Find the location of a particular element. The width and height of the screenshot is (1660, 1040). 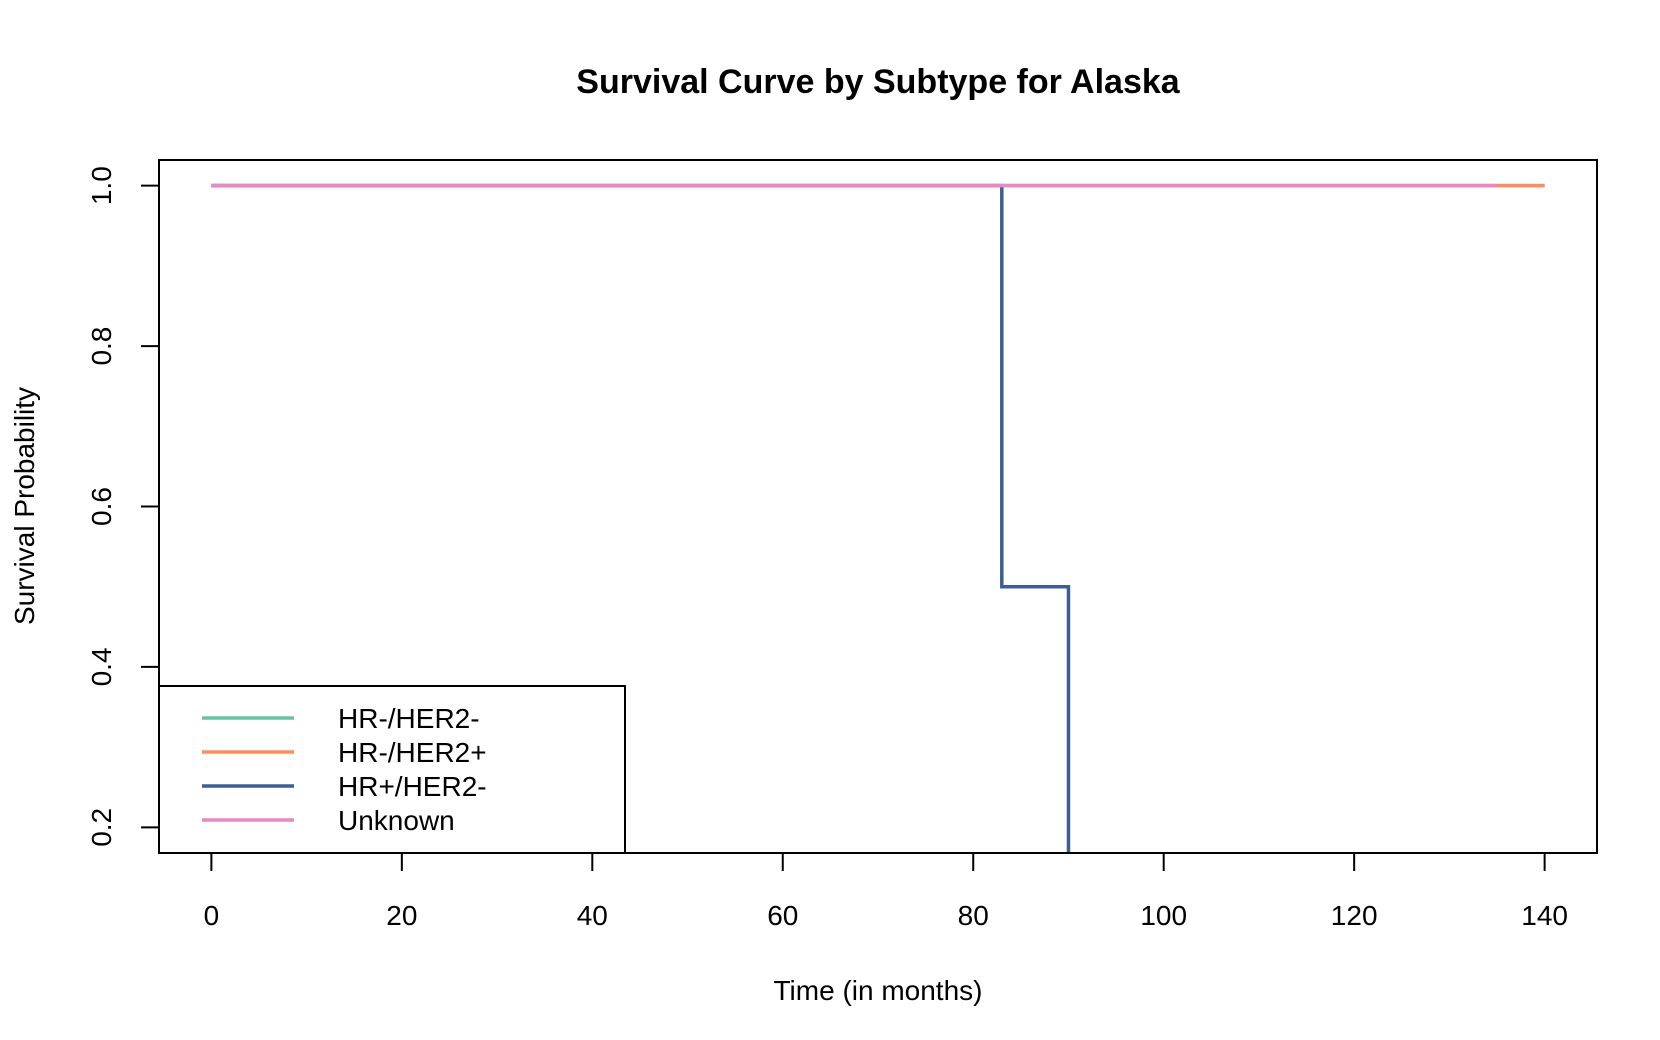

x-axis: 0 20 40 60 80 100 120 140 is located at coordinates (886, 891).